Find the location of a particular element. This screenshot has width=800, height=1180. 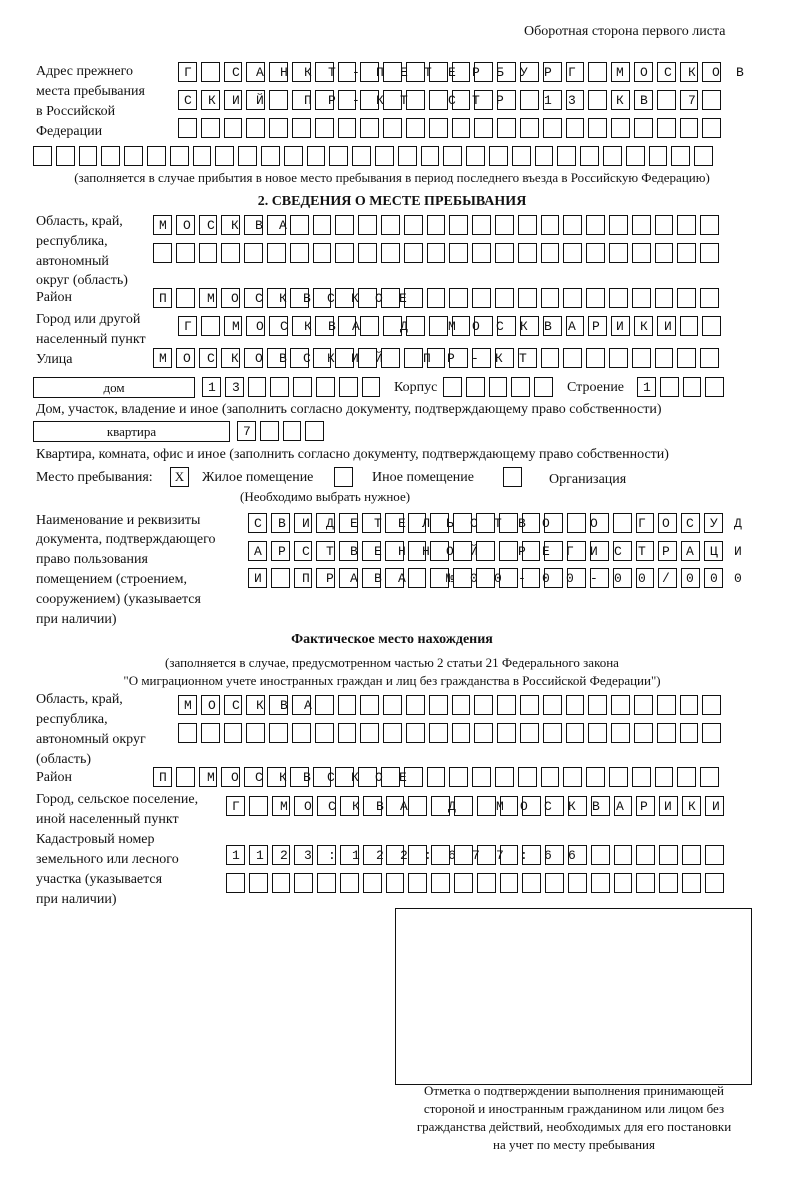

stay-checkbox-other is located at coordinates (343, 477).